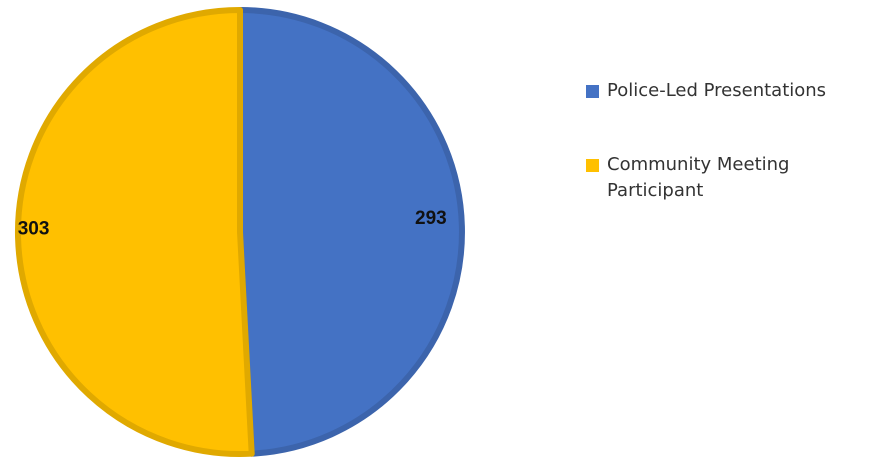 This screenshot has width=877, height=459. I want to click on legend-swatch-community-meeting-participant, so click(592, 165).